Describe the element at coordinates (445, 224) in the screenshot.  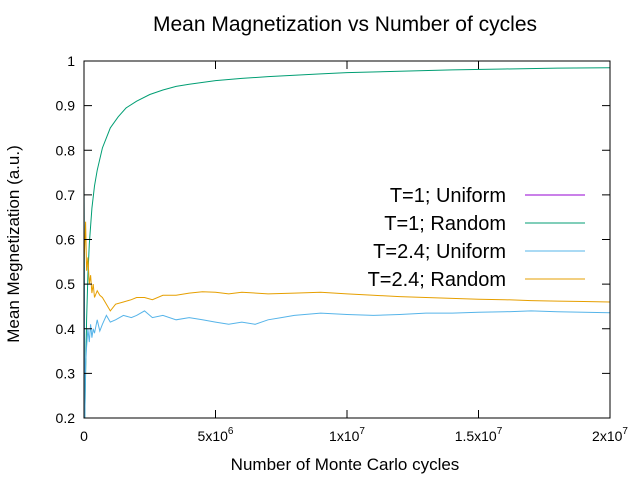
I see `legend-label: T=1; Random` at that location.